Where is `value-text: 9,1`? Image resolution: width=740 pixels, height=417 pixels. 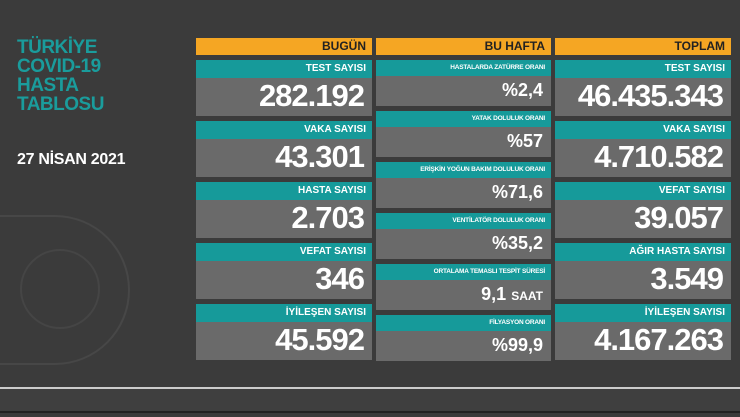
value-text: 9,1 is located at coordinates (494, 294).